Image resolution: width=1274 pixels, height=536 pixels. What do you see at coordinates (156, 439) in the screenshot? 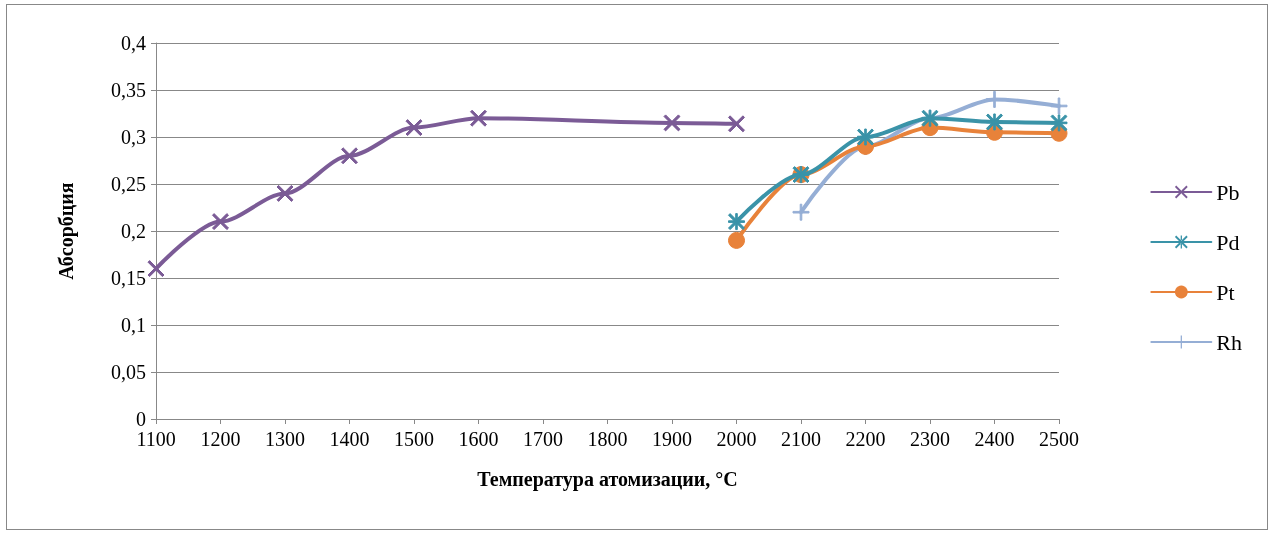
I see `x-tick-label: 1100` at bounding box center [156, 439].